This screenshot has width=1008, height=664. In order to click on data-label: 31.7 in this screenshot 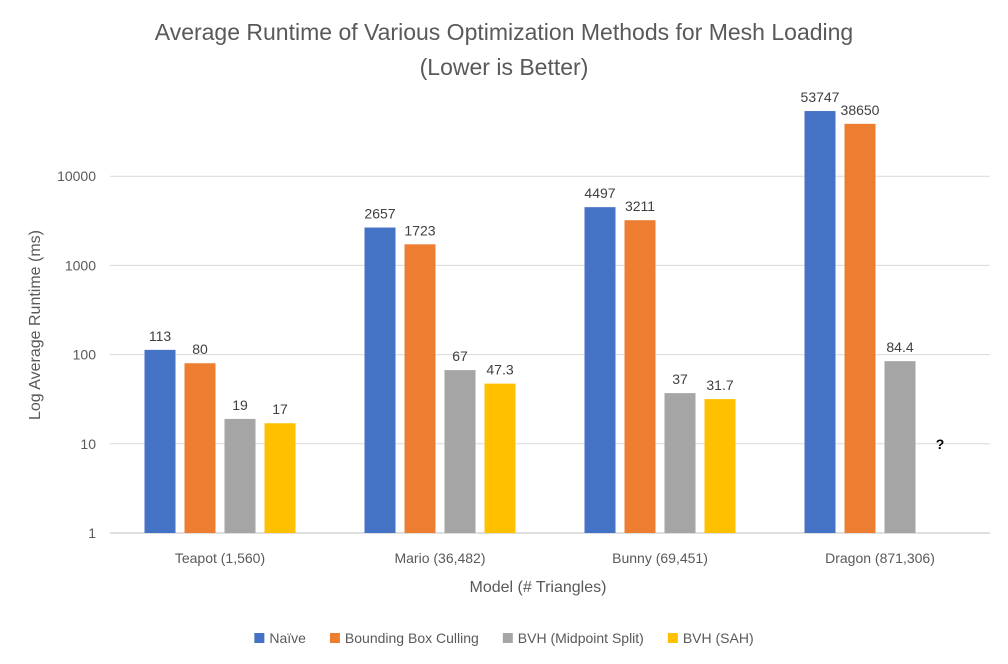, I will do `click(719, 385)`.